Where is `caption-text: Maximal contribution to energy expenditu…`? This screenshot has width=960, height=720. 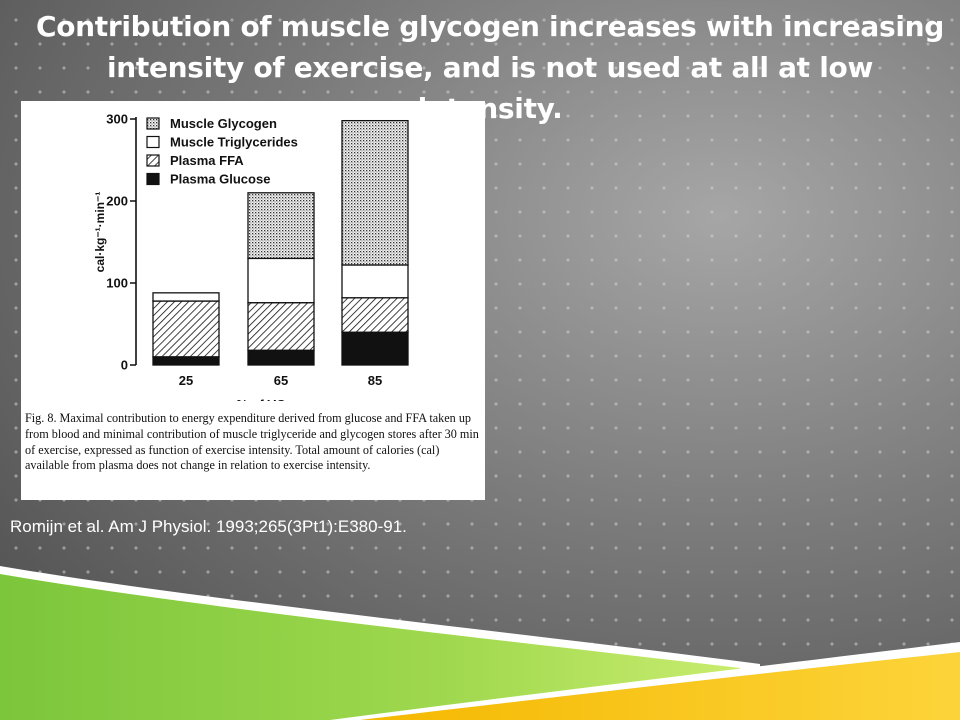
caption-text: Maximal contribution to energy expenditu… is located at coordinates (252, 442).